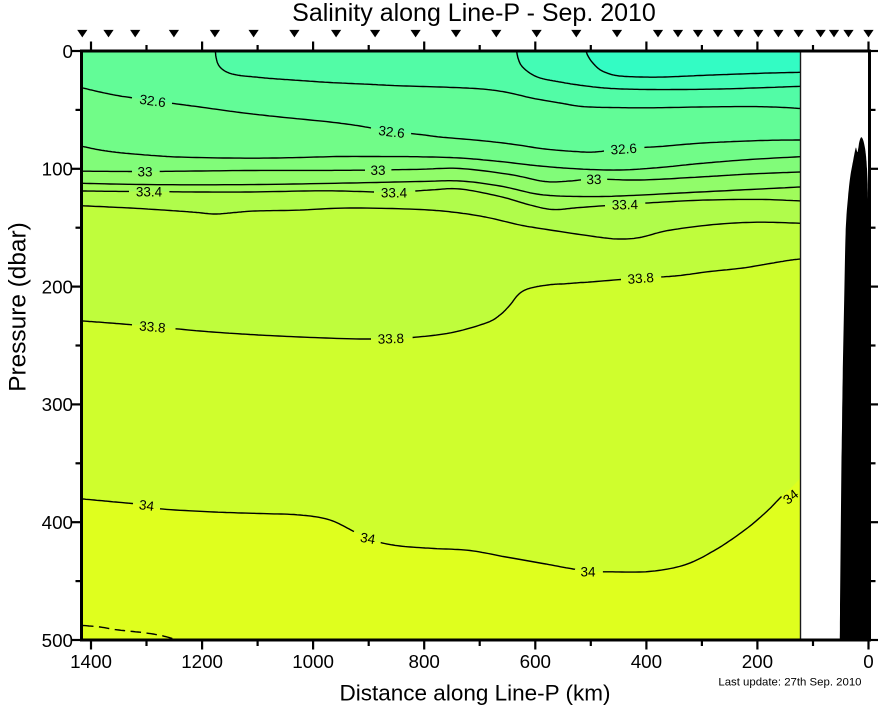 Image resolution: width=878 pixels, height=708 pixels. Describe the element at coordinates (313, 661) in the screenshot. I see `svg-text: 1000` at that location.